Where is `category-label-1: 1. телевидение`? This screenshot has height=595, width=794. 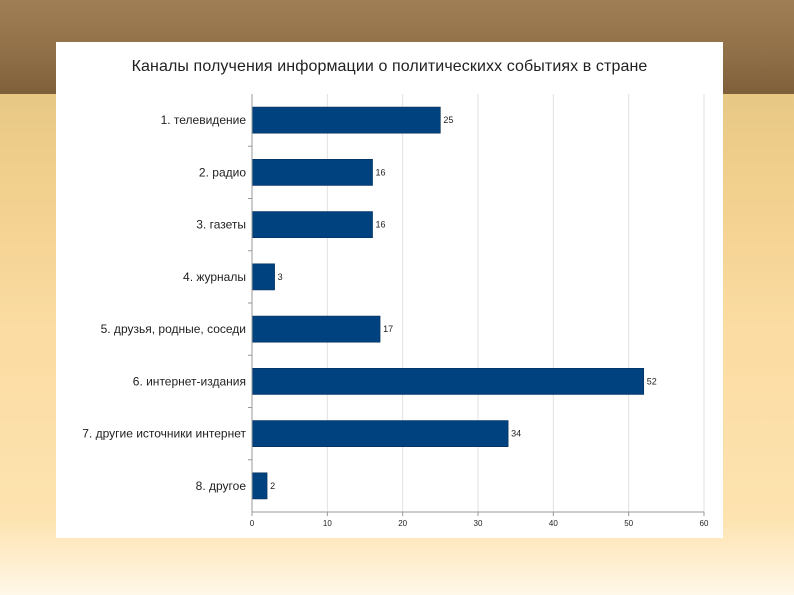
category-label-1: 1. телевидение is located at coordinates (204, 120).